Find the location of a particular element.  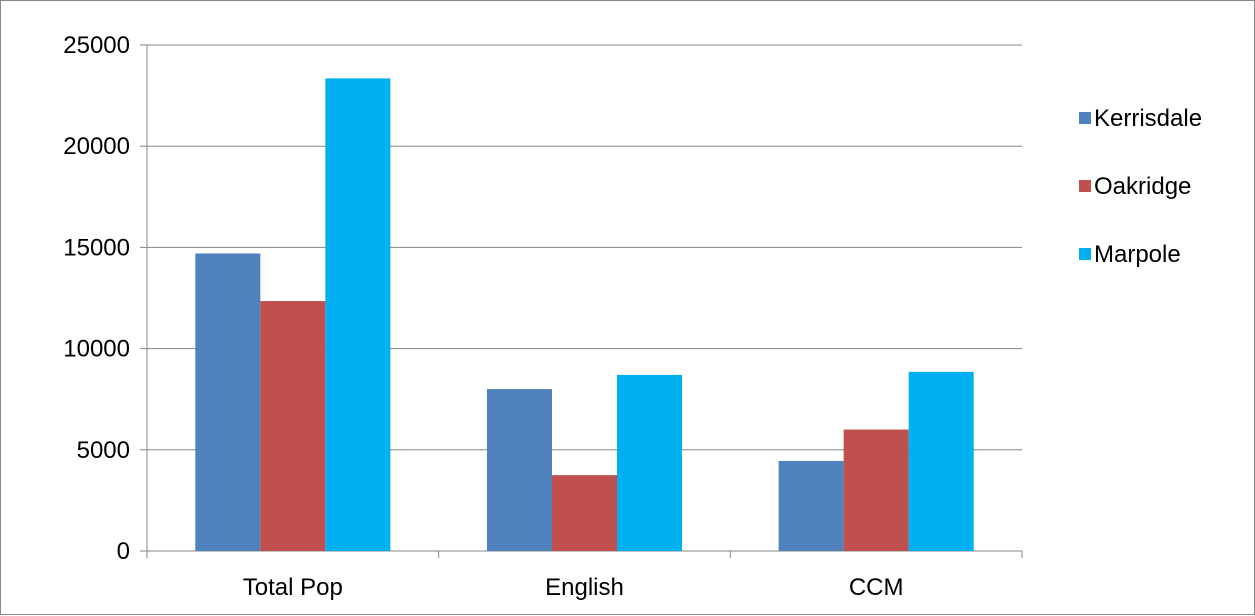

legend-item-kerrisdale: Kerrisdale is located at coordinates (1140, 118).